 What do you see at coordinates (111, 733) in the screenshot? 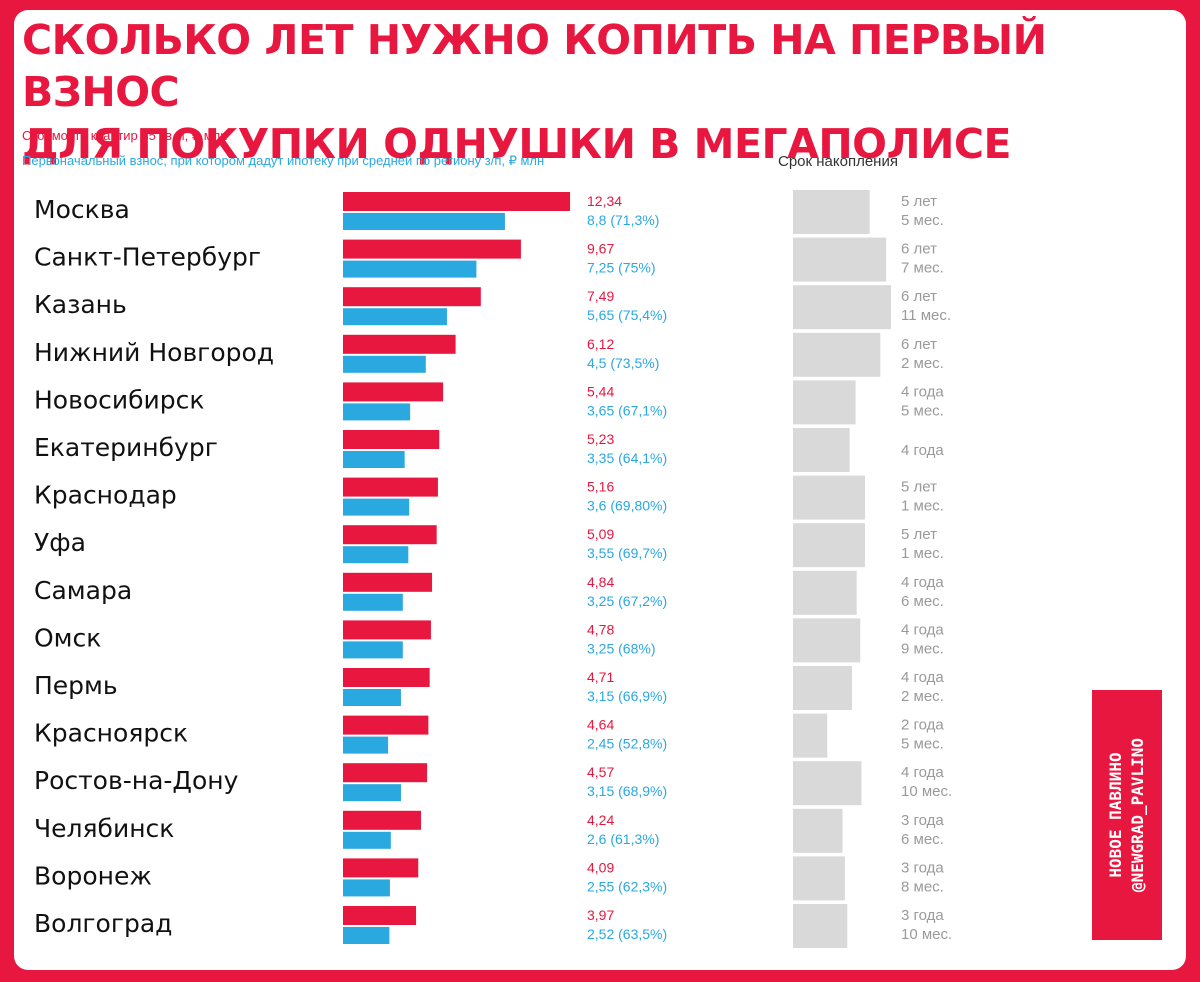
I see `city-label: Красноярск` at bounding box center [111, 733].